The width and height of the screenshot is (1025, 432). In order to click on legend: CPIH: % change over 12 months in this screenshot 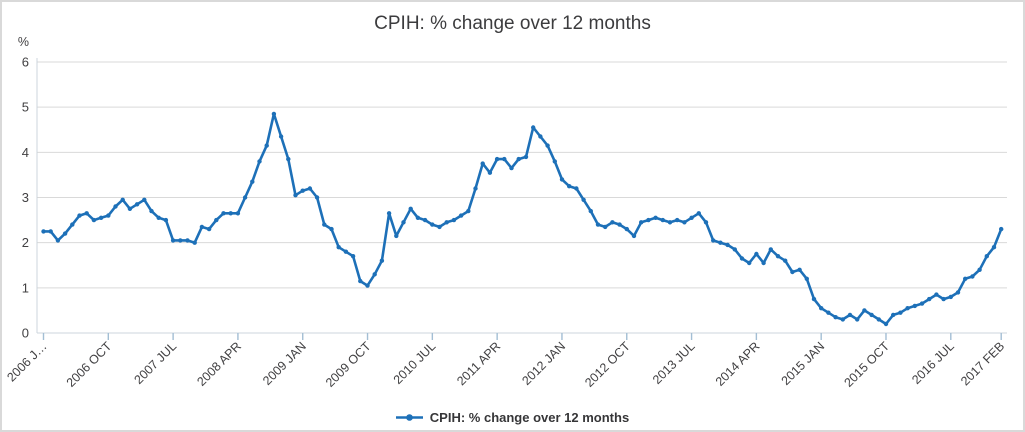, I will do `click(512, 417)`.